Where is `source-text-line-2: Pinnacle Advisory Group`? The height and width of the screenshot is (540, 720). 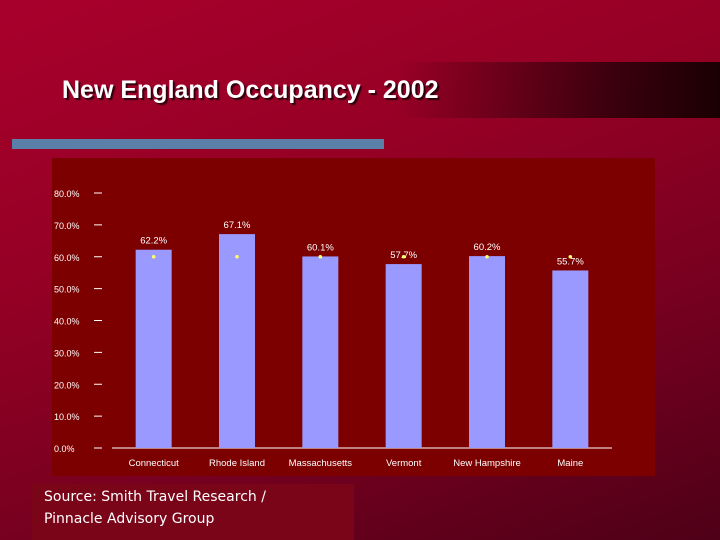 source-text-line-2: Pinnacle Advisory Group is located at coordinates (129, 519).